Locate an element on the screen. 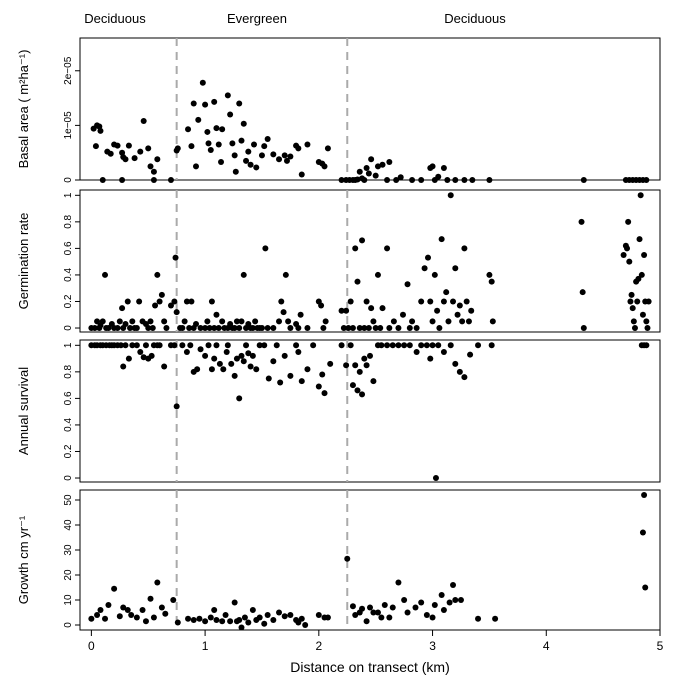 This screenshot has height=688, width=679. x-tick-label: 0 is located at coordinates (91, 646).